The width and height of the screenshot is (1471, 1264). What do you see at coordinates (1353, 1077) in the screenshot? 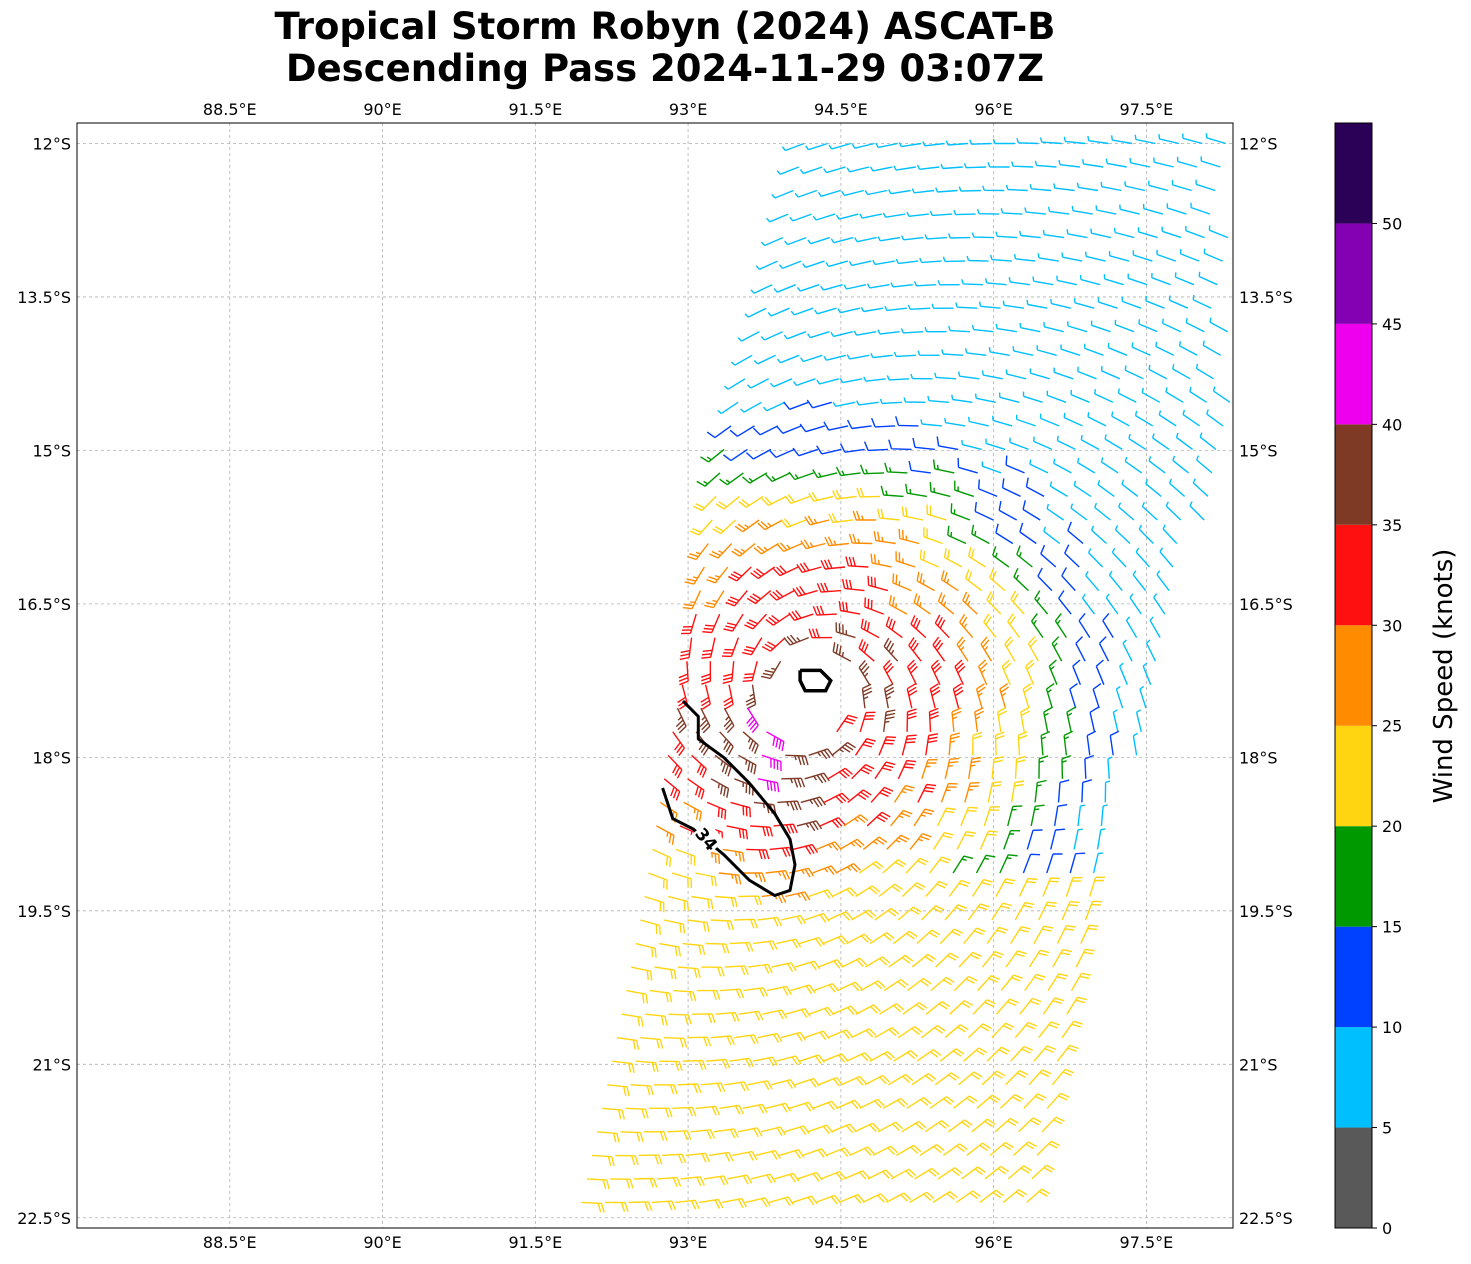
I see `colorbar-bin` at bounding box center [1353, 1077].